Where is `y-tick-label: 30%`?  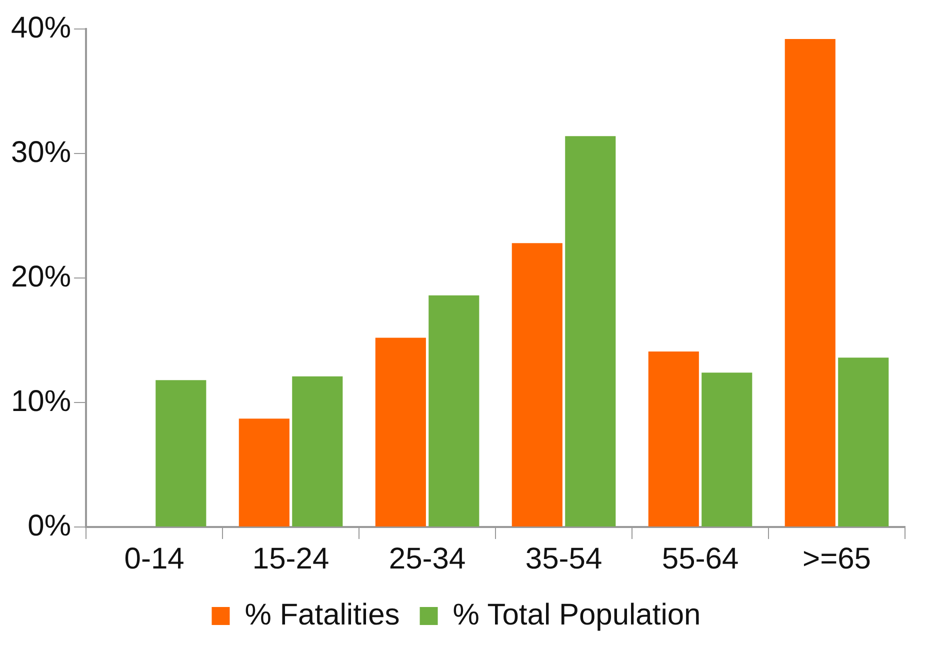
y-tick-label: 30% is located at coordinates (41, 152).